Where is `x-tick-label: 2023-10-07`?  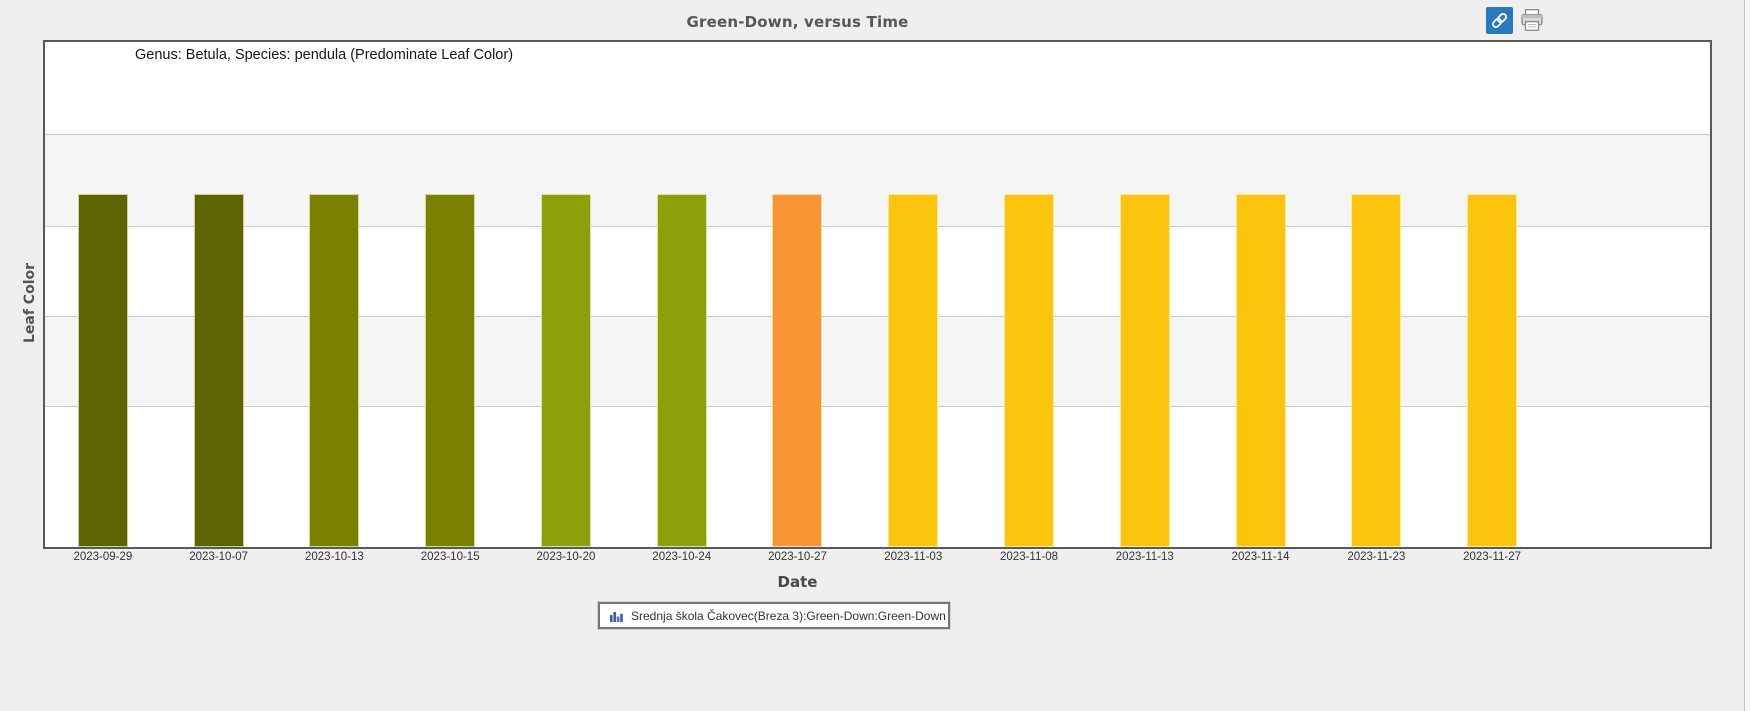
x-tick-label: 2023-10-07 is located at coordinates (219, 557).